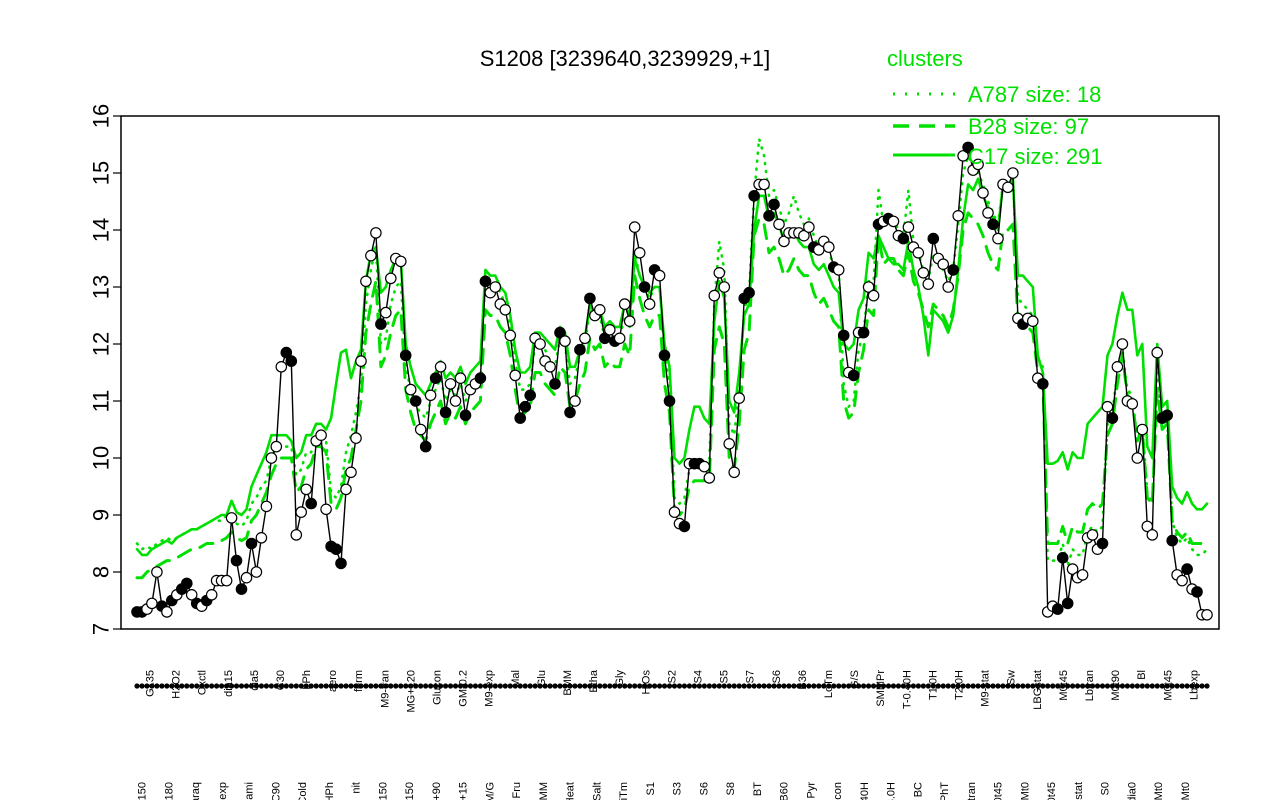  What do you see at coordinates (101, 572) in the screenshot?
I see `y-tick-label: 8` at bounding box center [101, 572].